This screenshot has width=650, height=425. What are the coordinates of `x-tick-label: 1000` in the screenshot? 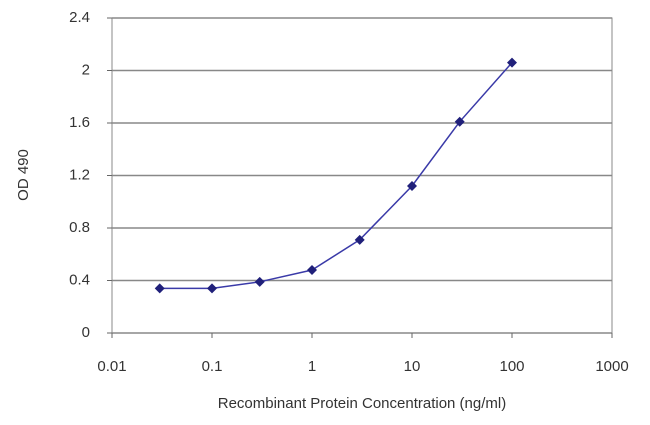 It's located at (611, 366).